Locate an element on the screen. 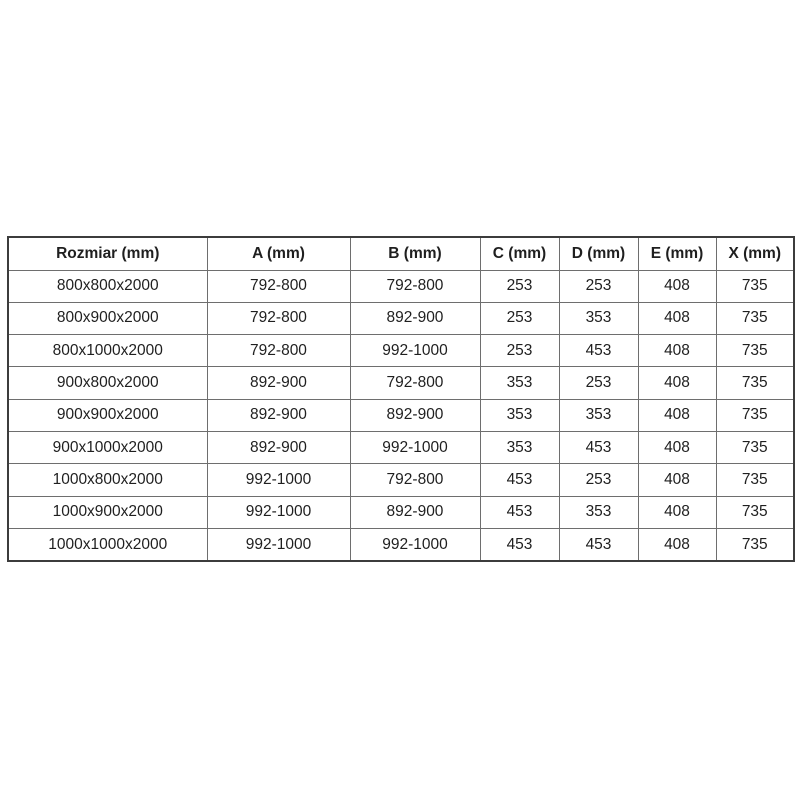 The image size is (800, 800). table-cell: 900x900x2000 is located at coordinates (107, 415).